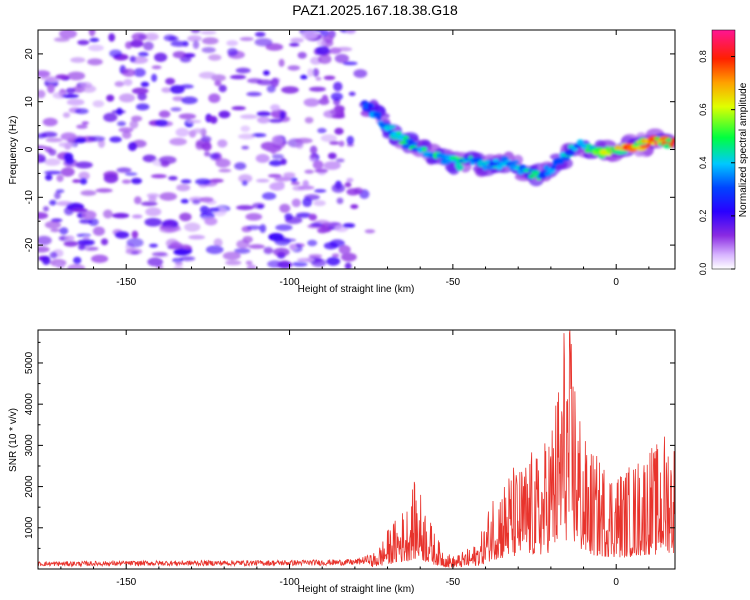 Image resolution: width=750 pixels, height=600 pixels. I want to click on snr-y-tick-label: 1000, so click(29, 527).